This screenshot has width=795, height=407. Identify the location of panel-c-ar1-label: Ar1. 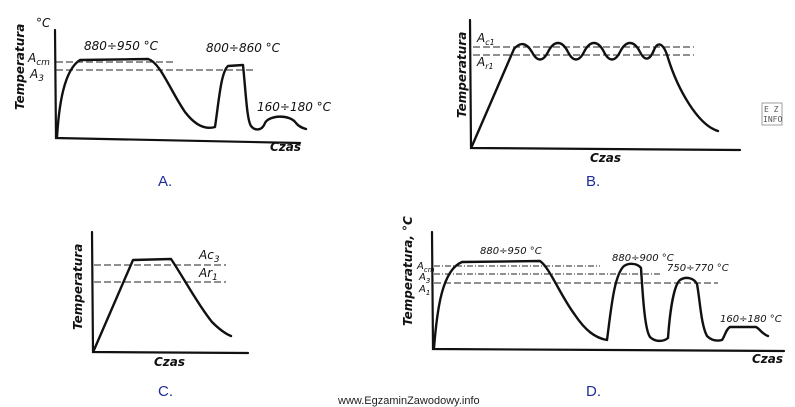
(208, 274).